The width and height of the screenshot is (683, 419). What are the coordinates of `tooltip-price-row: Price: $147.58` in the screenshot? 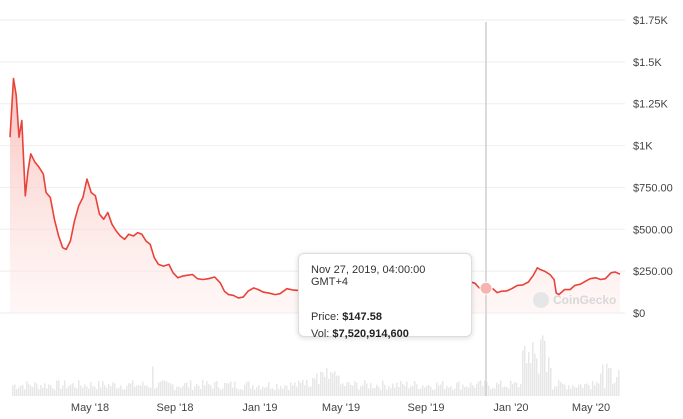 It's located at (385, 317).